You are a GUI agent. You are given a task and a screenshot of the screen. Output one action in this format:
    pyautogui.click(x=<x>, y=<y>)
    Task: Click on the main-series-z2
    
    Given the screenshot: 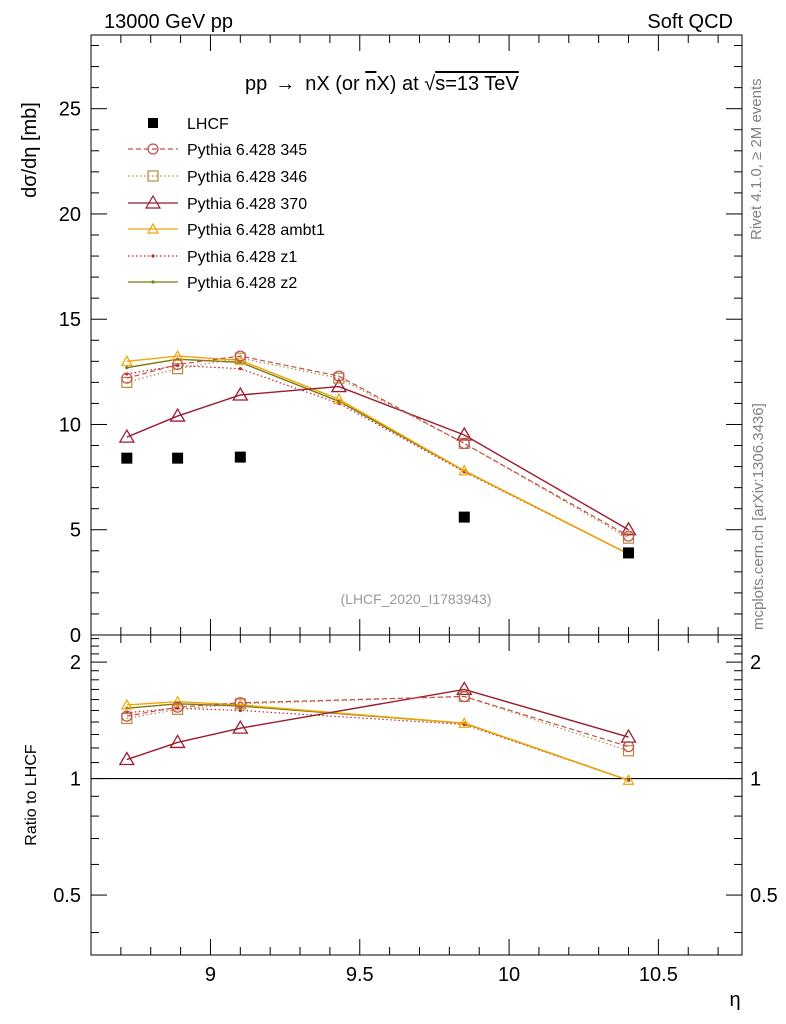 What is the action you would take?
    pyautogui.click(x=378, y=456)
    